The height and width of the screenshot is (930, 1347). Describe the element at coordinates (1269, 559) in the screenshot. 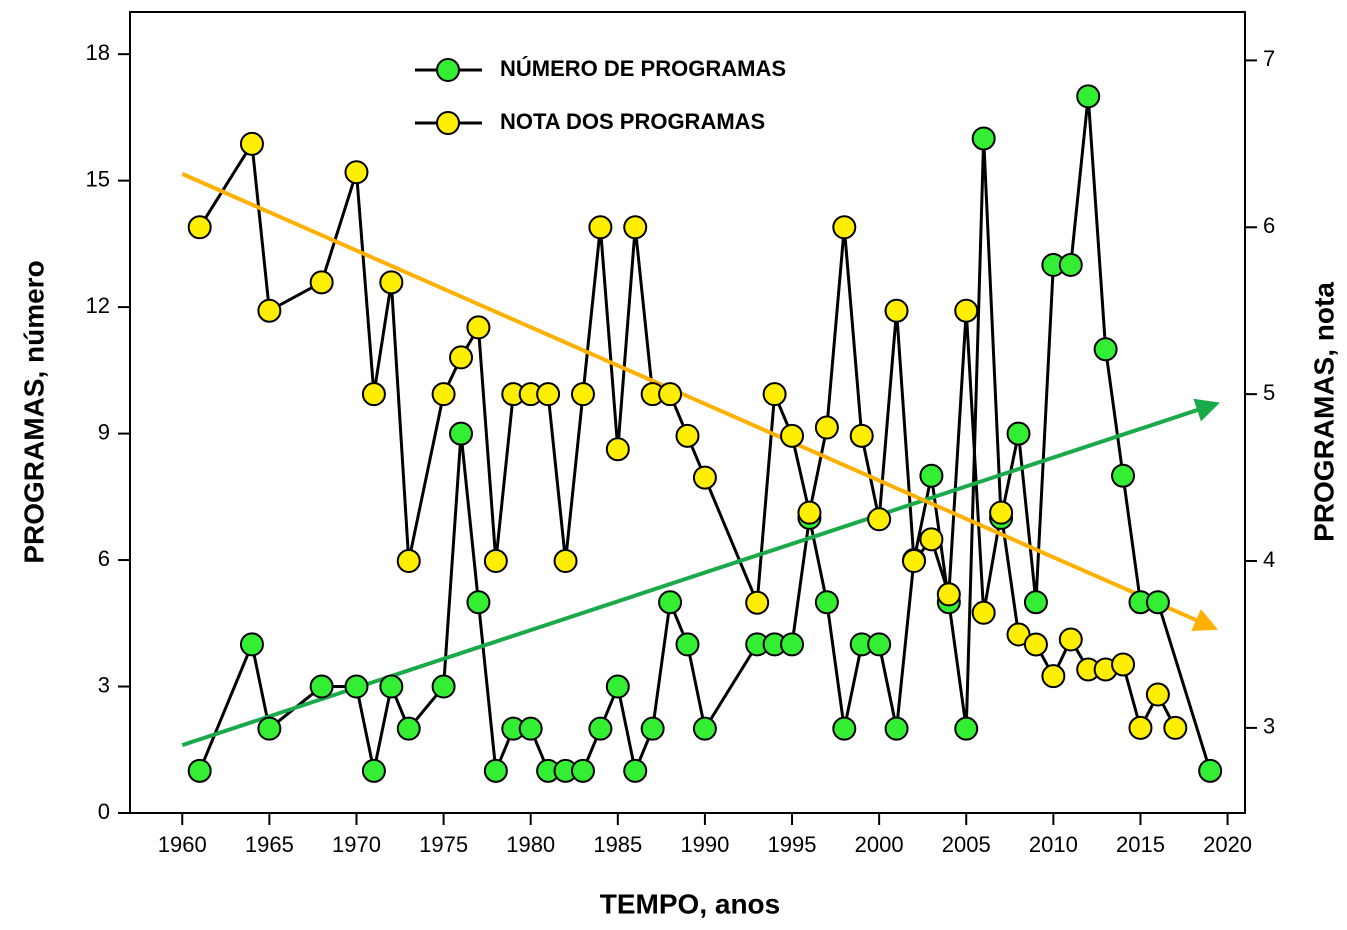

I see `y2-tick-label: 4` at that location.